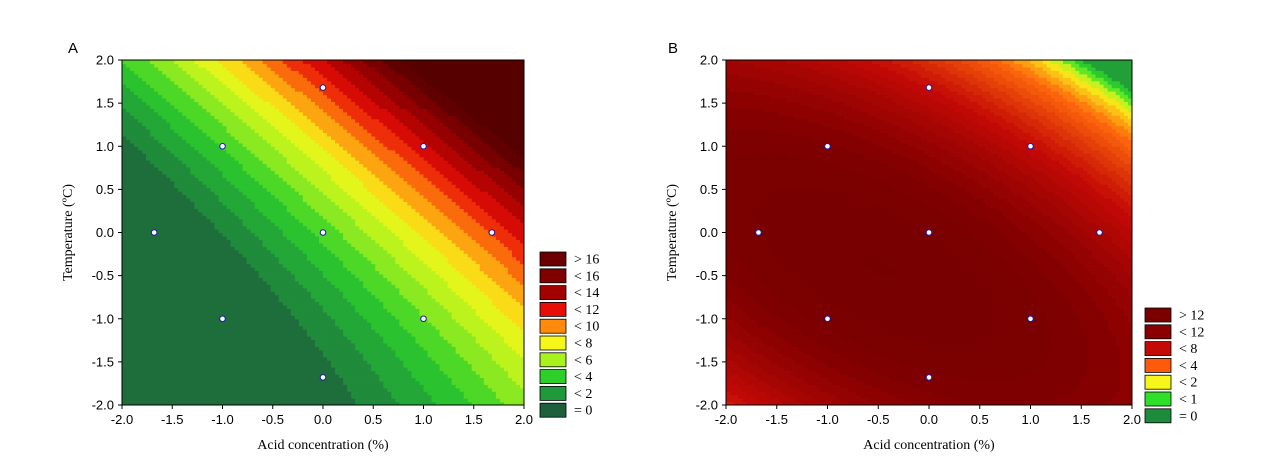  I want to click on legend-label: < 10, so click(586, 327).